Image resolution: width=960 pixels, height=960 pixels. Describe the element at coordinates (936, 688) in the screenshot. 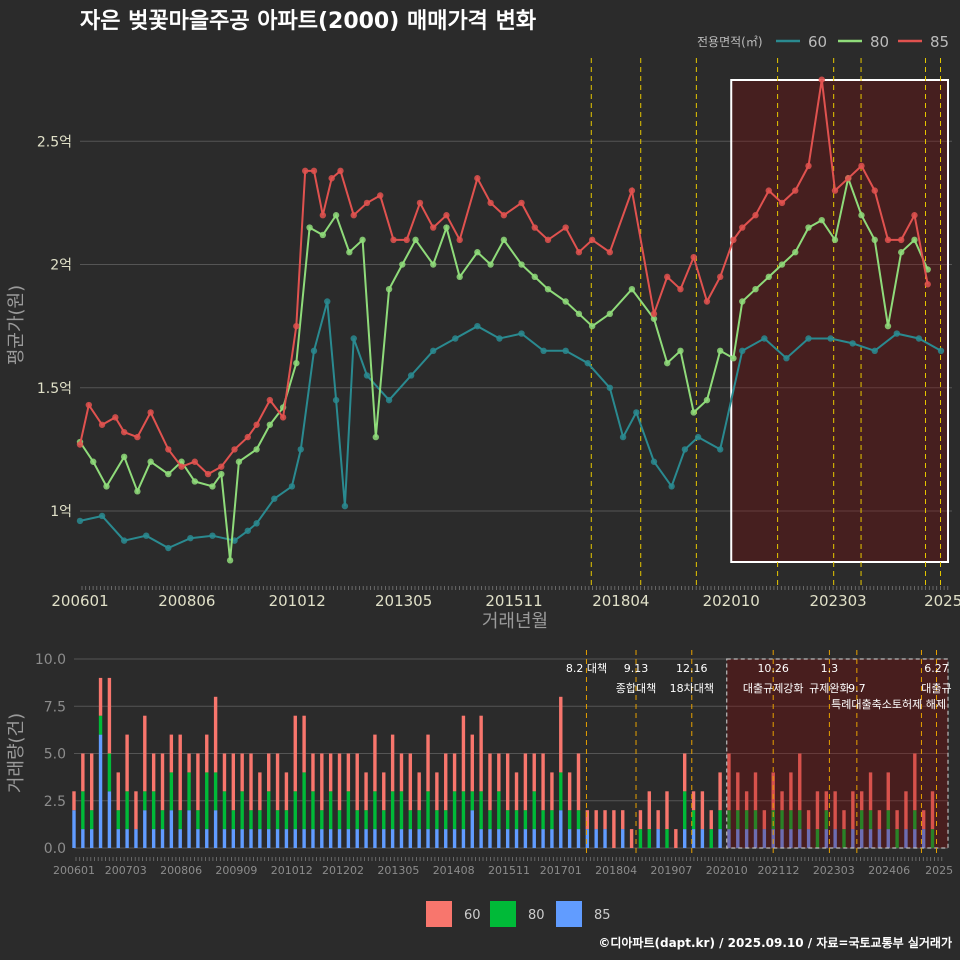

I see `policy-annotation-label: 대출규` at that location.